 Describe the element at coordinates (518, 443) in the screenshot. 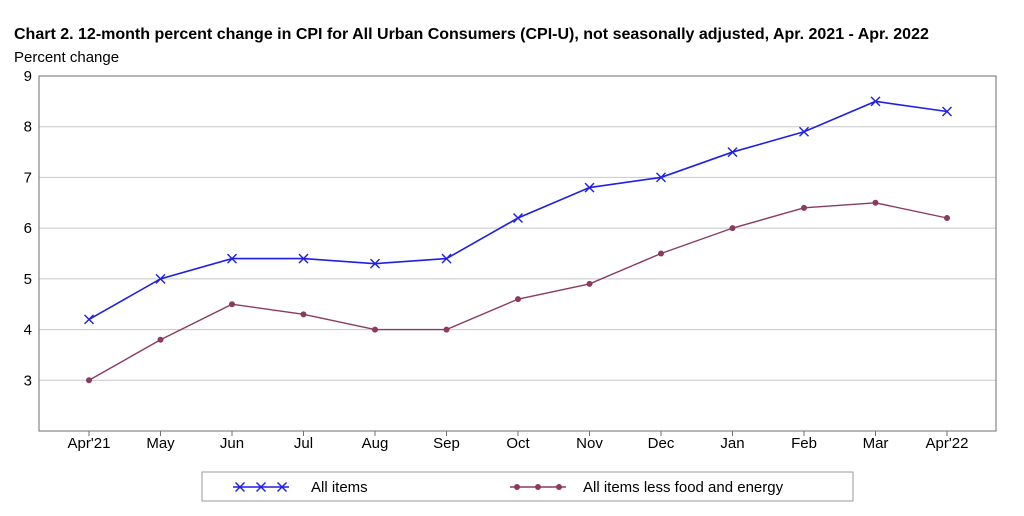

I see `x-tick-label: Oct` at that location.